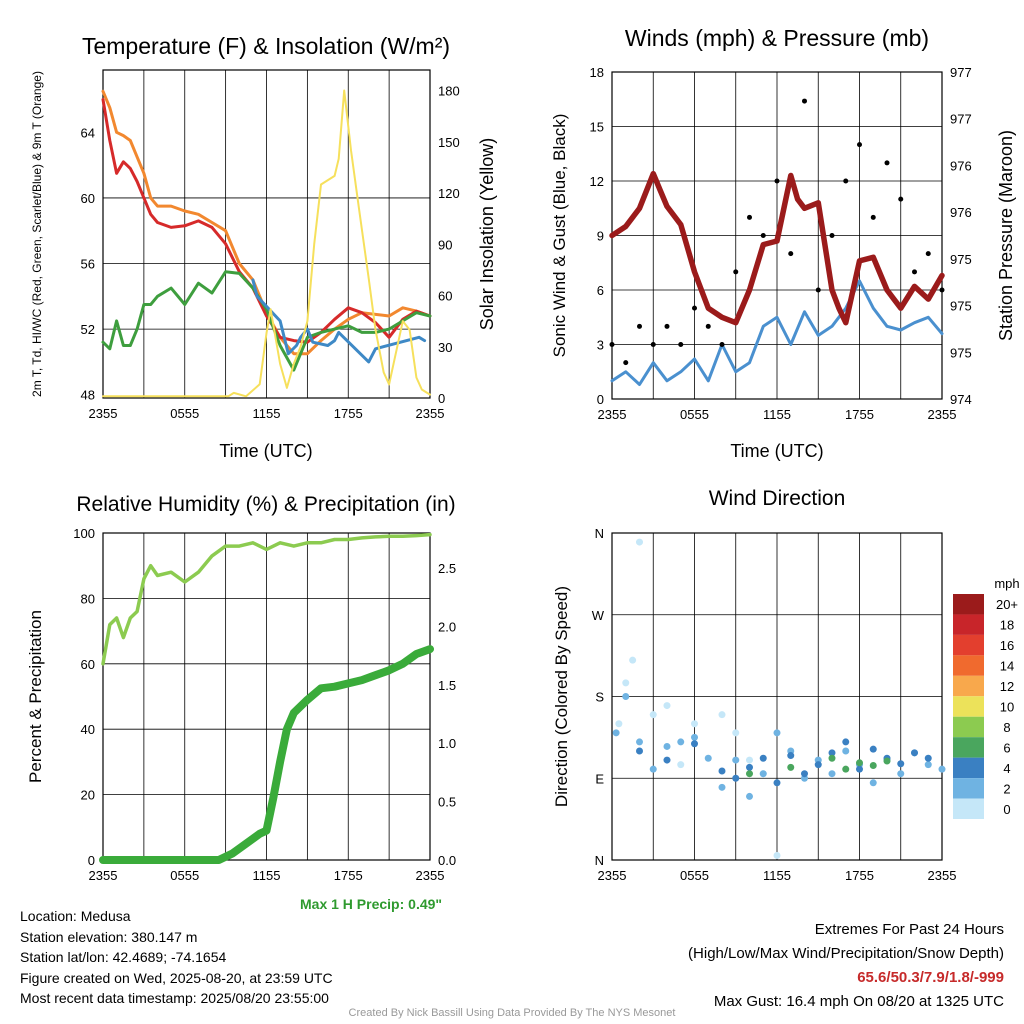 The width and height of the screenshot is (1024, 1024). I want to click on colorbar-label: 20+, so click(1007, 604).